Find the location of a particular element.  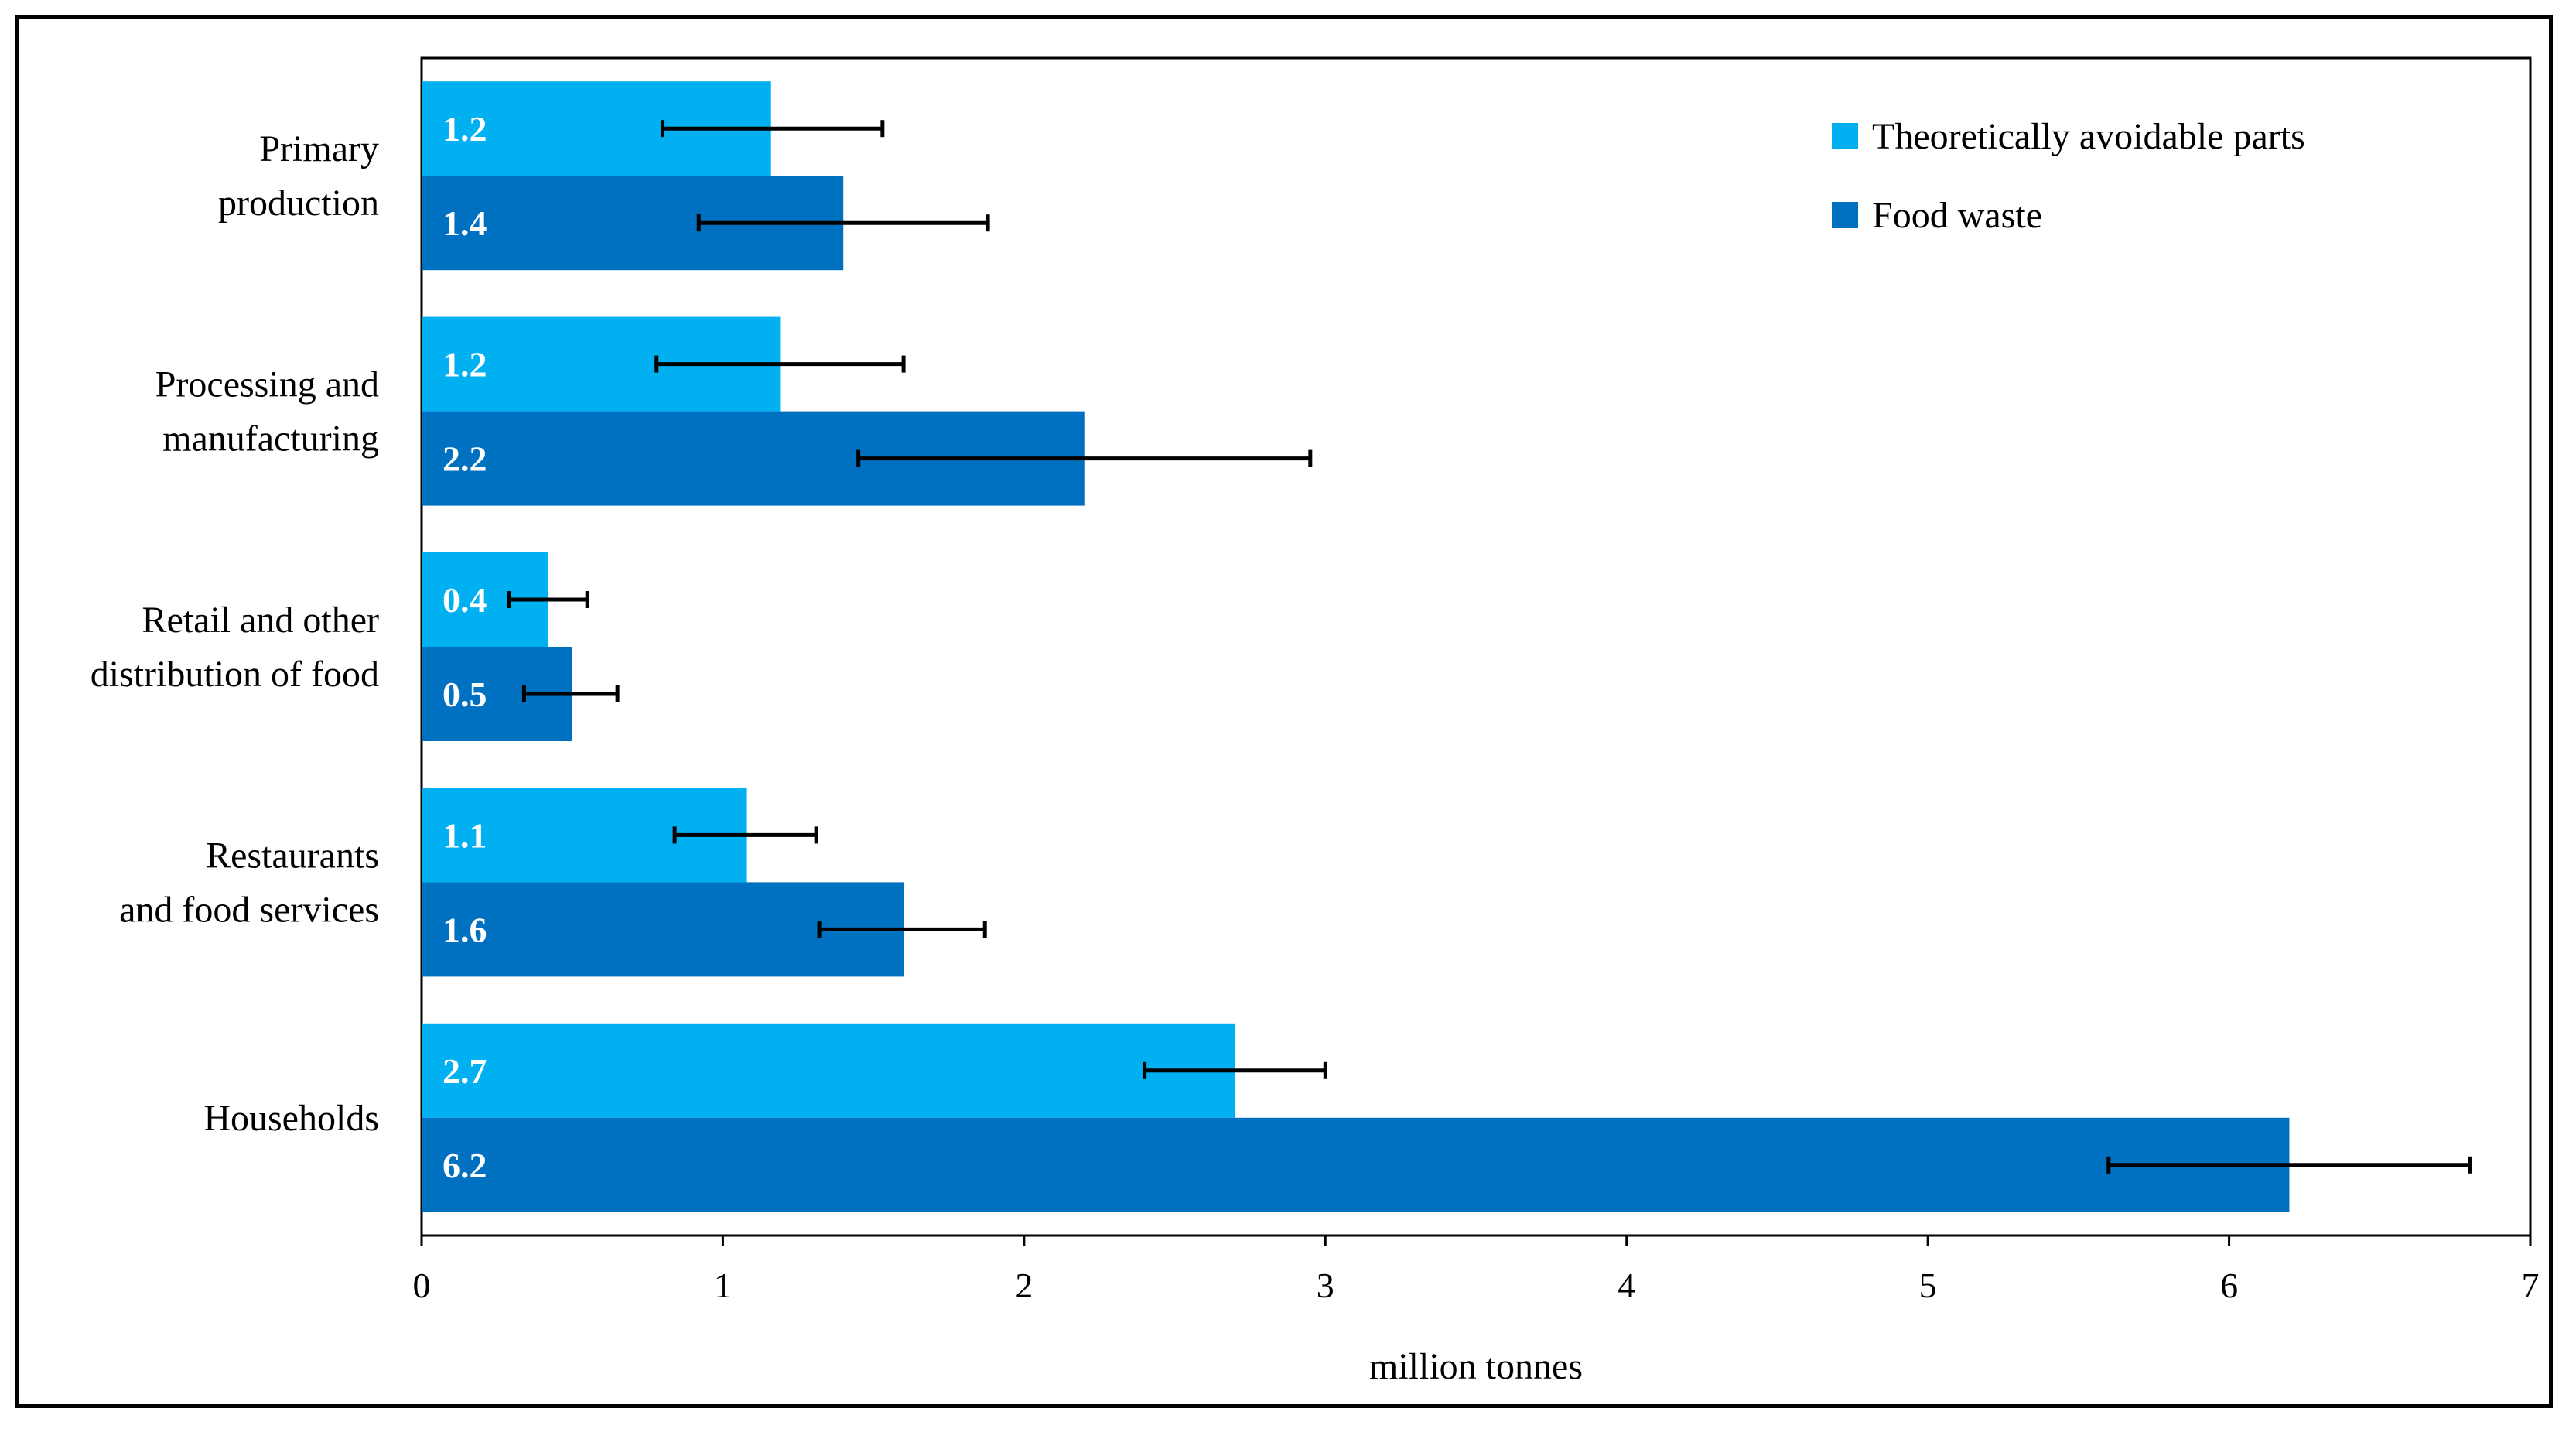

legend-swatch-avoidable is located at coordinates (1845, 136).